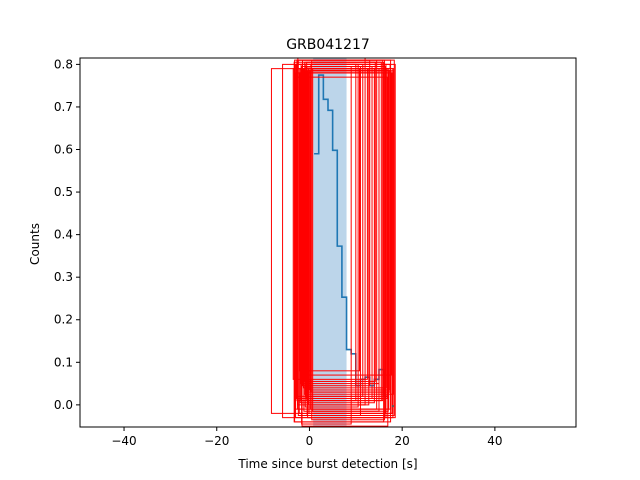 This screenshot has width=640, height=480. What do you see at coordinates (63, 107) in the screenshot?
I see `y-tick-label: 0.7` at bounding box center [63, 107].